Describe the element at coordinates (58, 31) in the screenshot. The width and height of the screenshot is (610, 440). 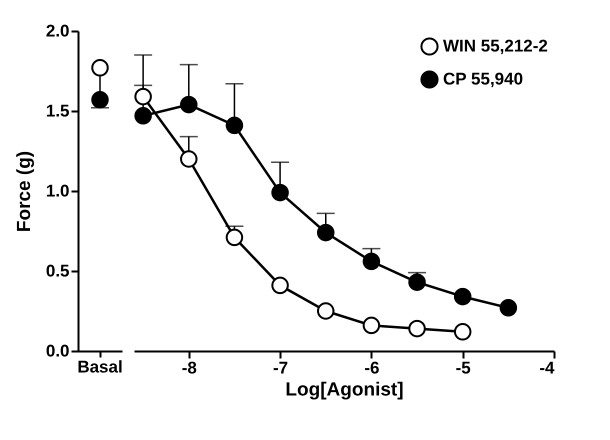
I see `y-tick-label: 2.0` at that location.